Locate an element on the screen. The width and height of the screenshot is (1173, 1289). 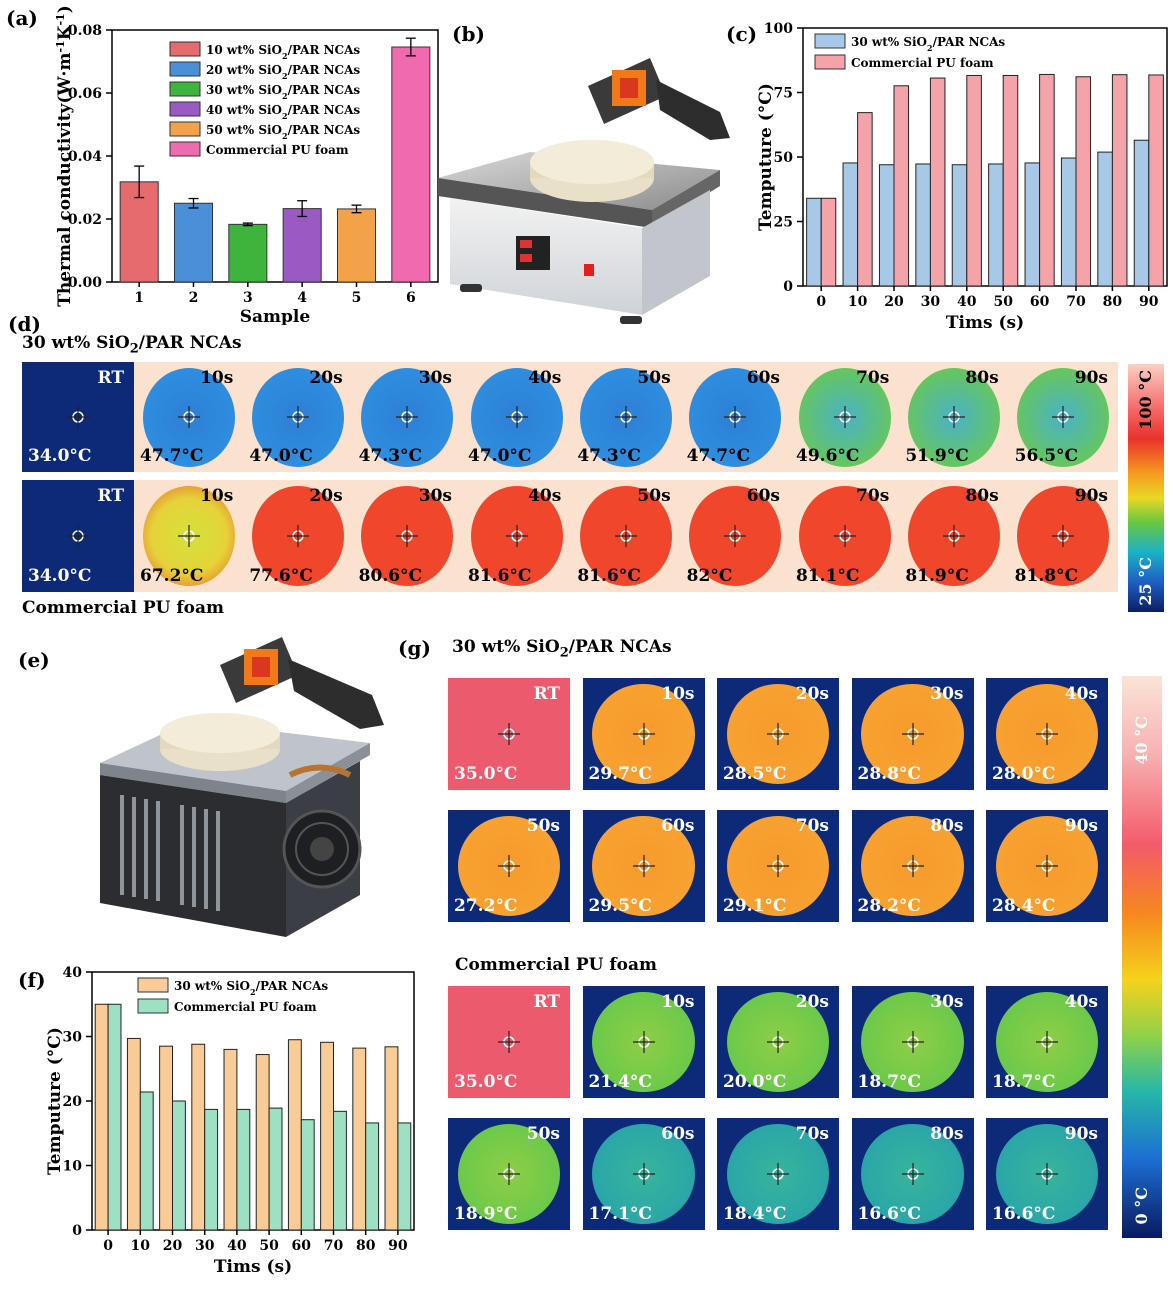
x-axis-label: Sample is located at coordinates (275, 316).